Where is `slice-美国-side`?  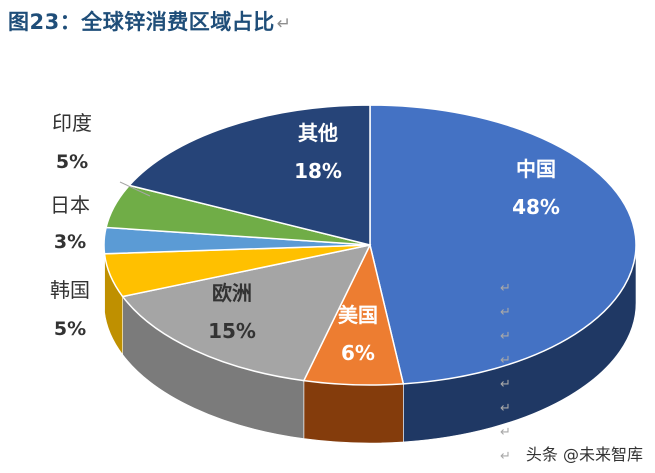
slice-美国-side is located at coordinates (353, 412).